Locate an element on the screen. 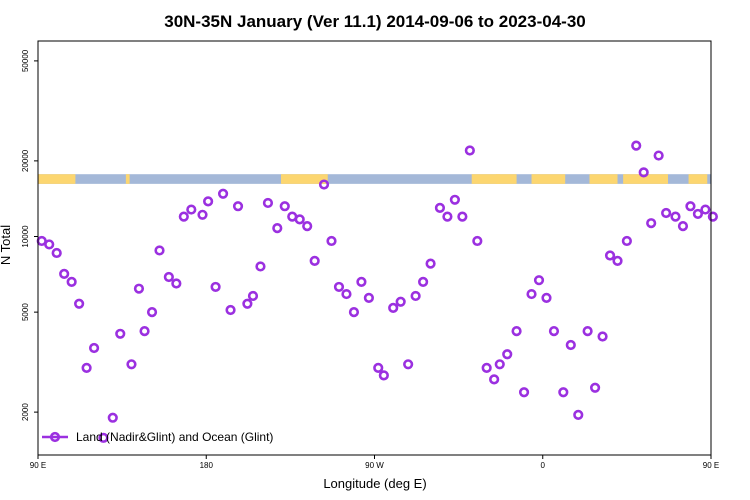  land-ocean-band is located at coordinates (374, 179).